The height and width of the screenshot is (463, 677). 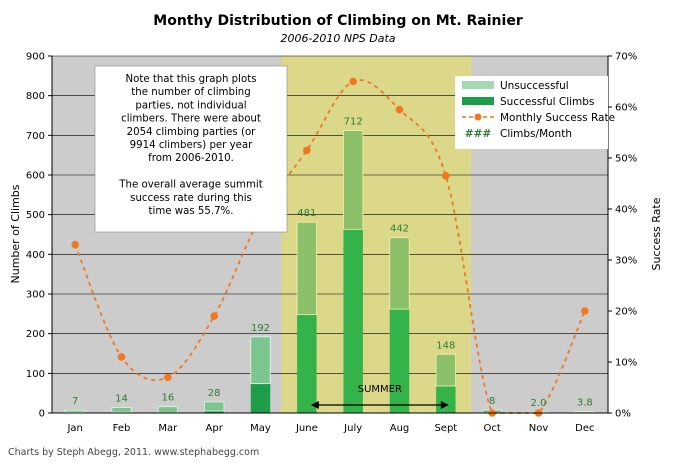 I want to click on y2-tick-label-0: 0%, so click(x=623, y=414).